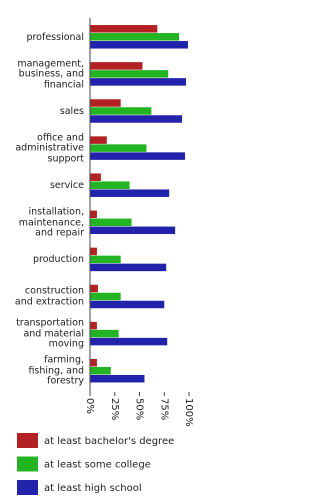  What do you see at coordinates (114, 409) in the screenshot?
I see `x-tick-label: 25%` at bounding box center [114, 409].